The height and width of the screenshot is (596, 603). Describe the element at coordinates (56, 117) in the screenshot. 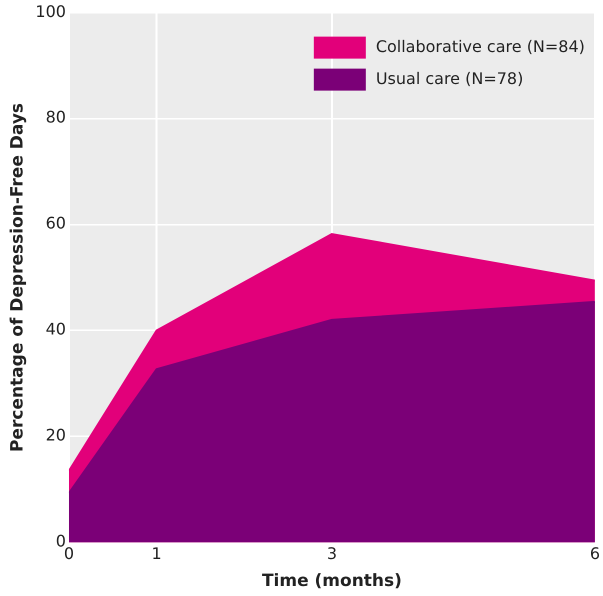

I see `y-tick-label: 80` at that location.